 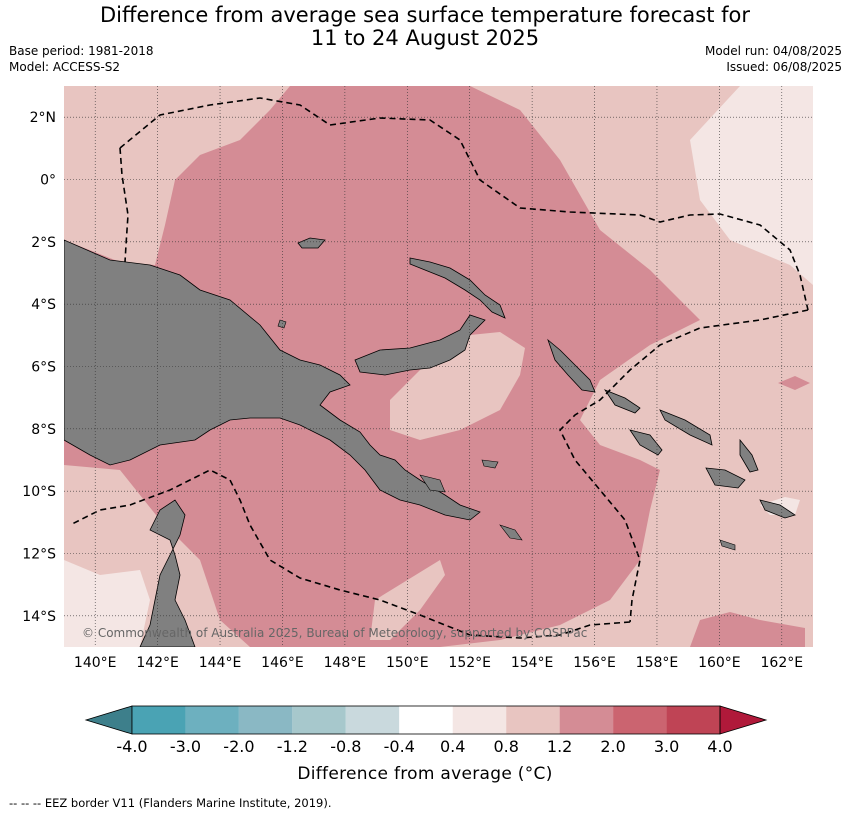 I want to click on land-makira, so click(x=777, y=509).